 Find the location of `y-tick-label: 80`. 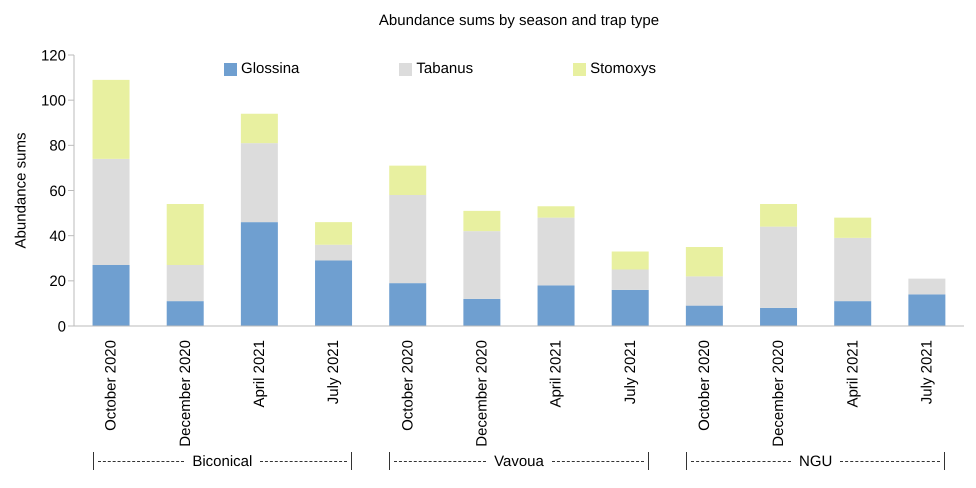

y-tick-label: 80 is located at coordinates (57, 146).